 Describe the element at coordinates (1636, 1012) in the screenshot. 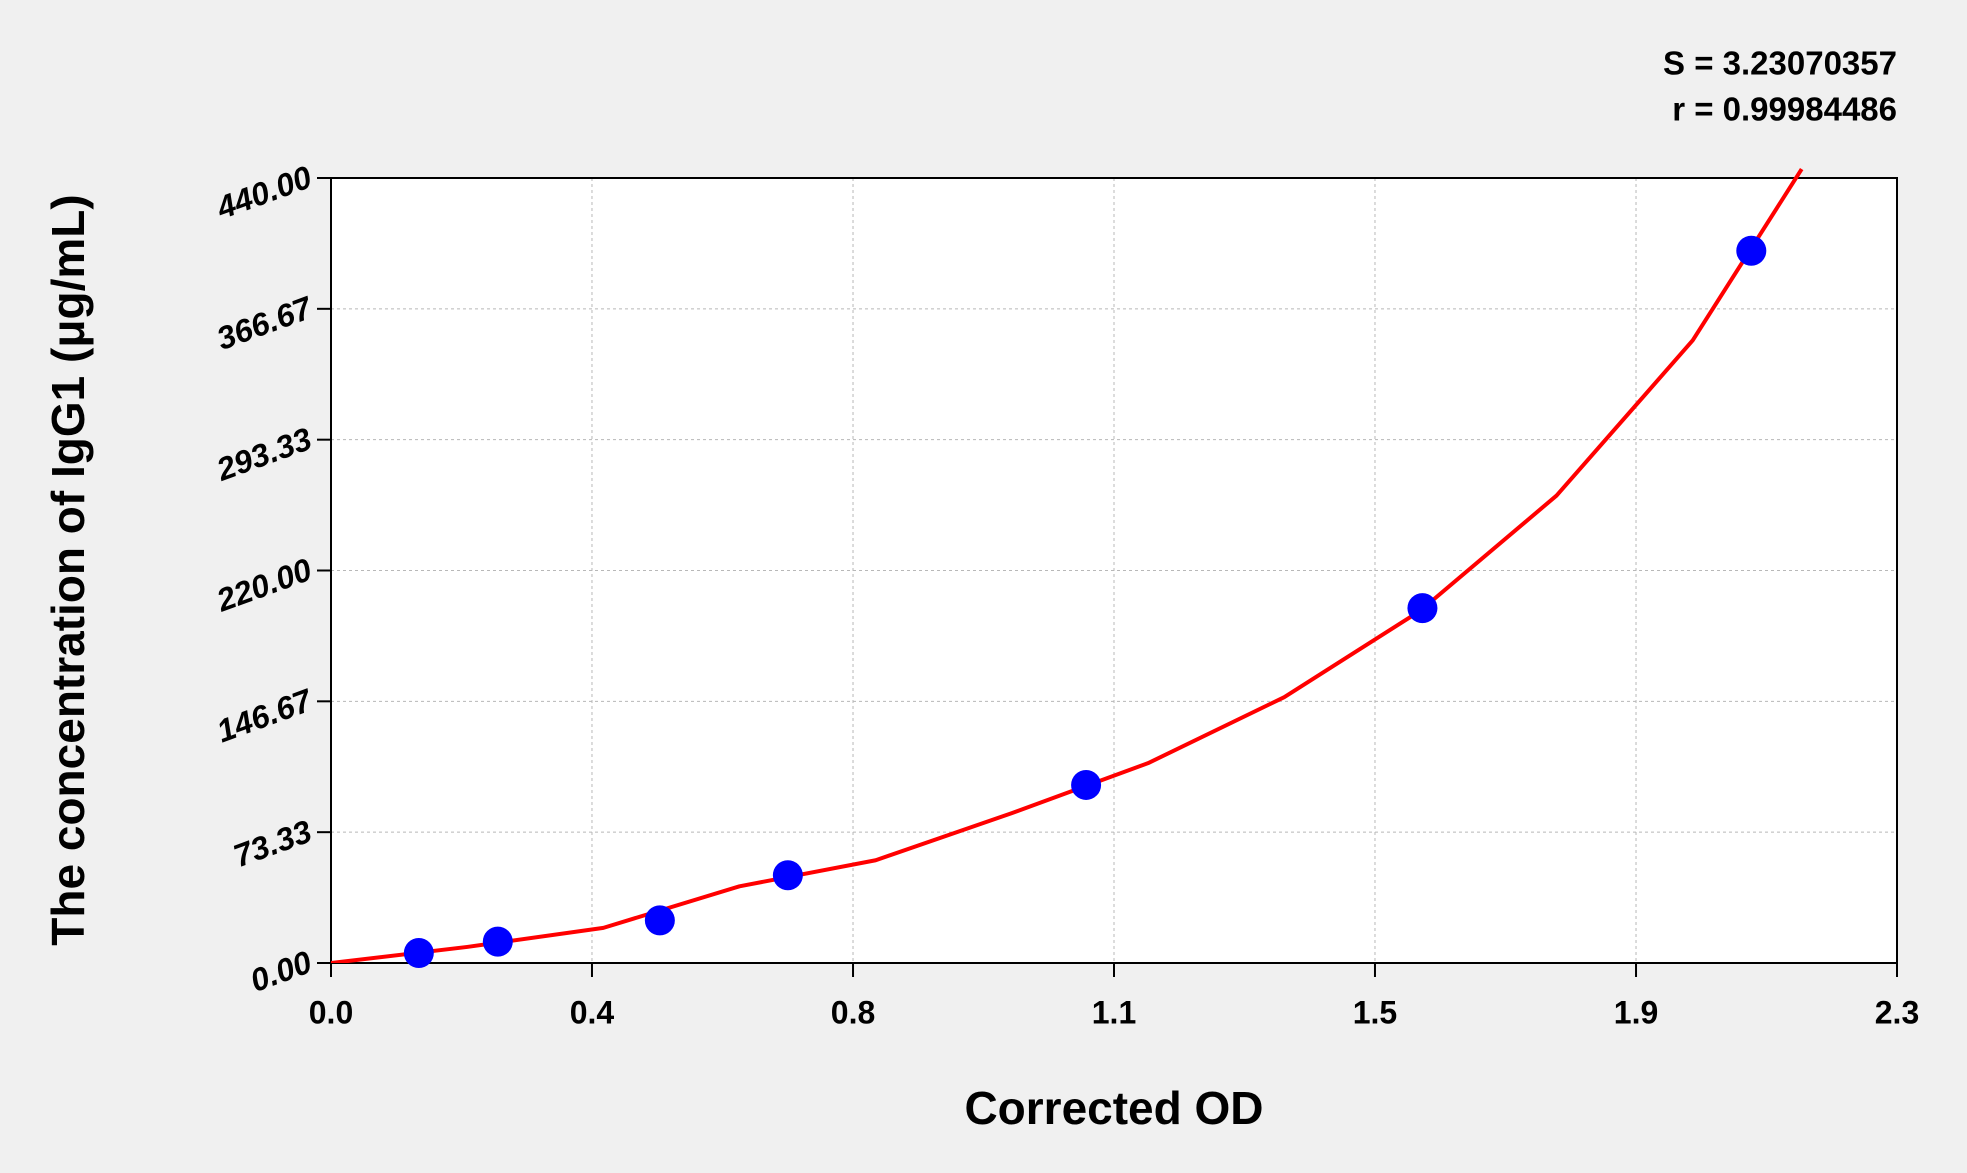

I see `x-tick-label: 1.9` at that location.